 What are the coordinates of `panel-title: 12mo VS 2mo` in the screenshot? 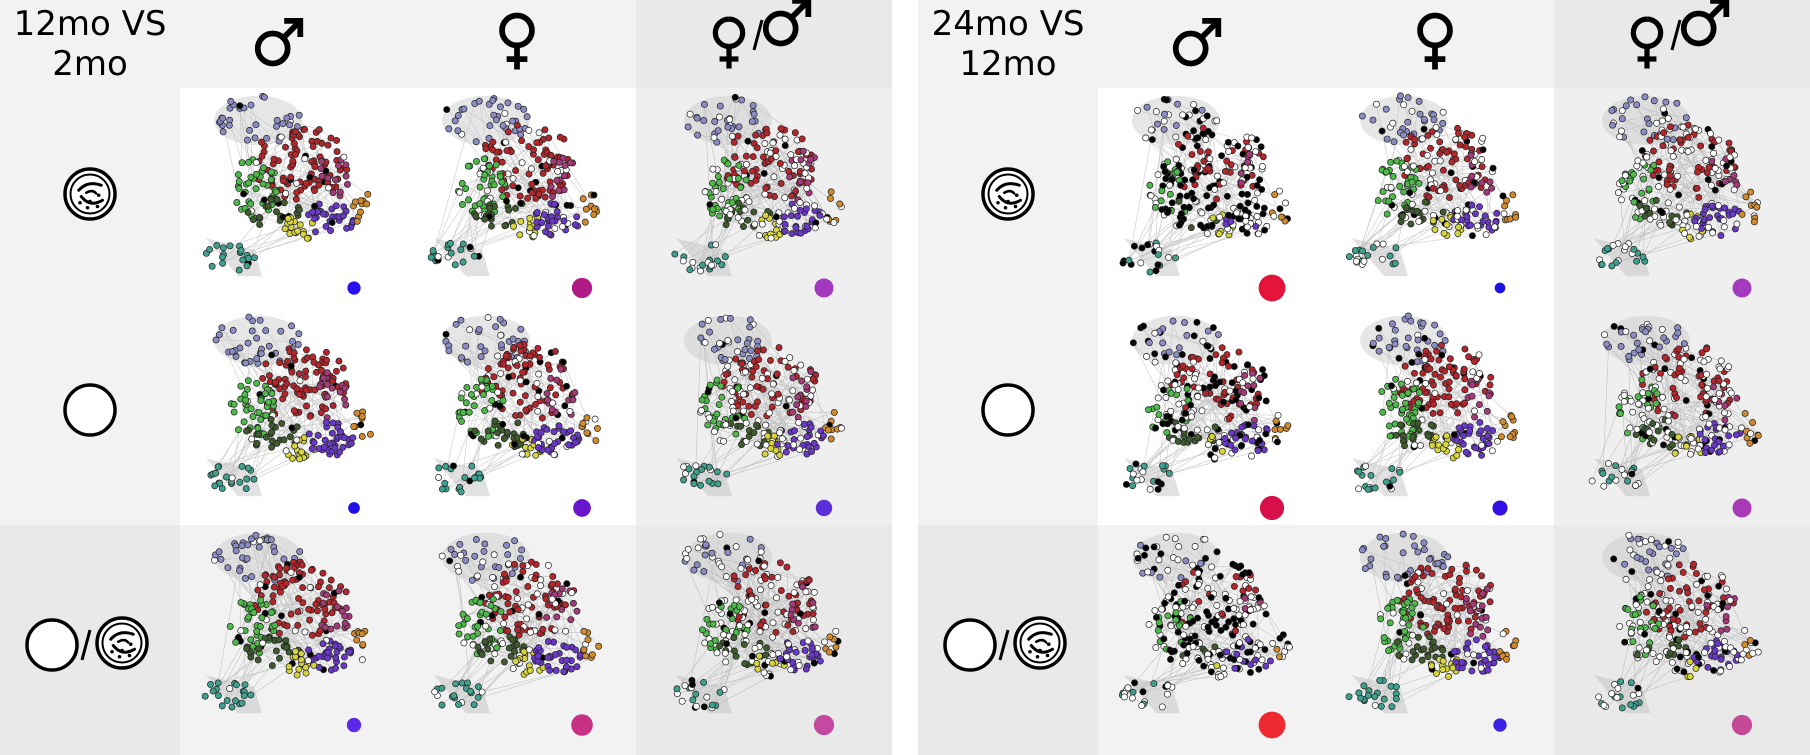 It's located at (90, 44).